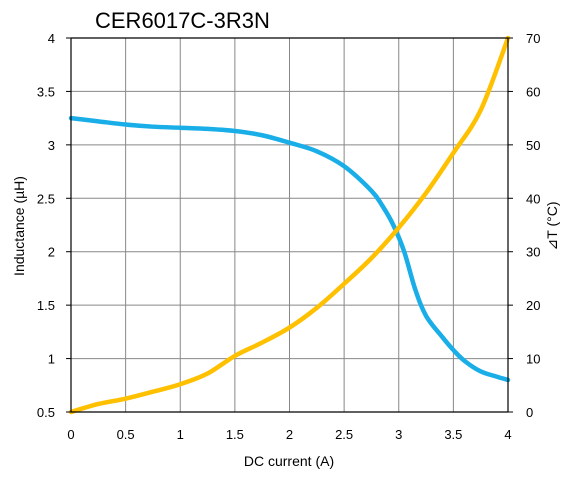 The height and width of the screenshot is (479, 571). I want to click on x-tick-label: 1, so click(180, 434).